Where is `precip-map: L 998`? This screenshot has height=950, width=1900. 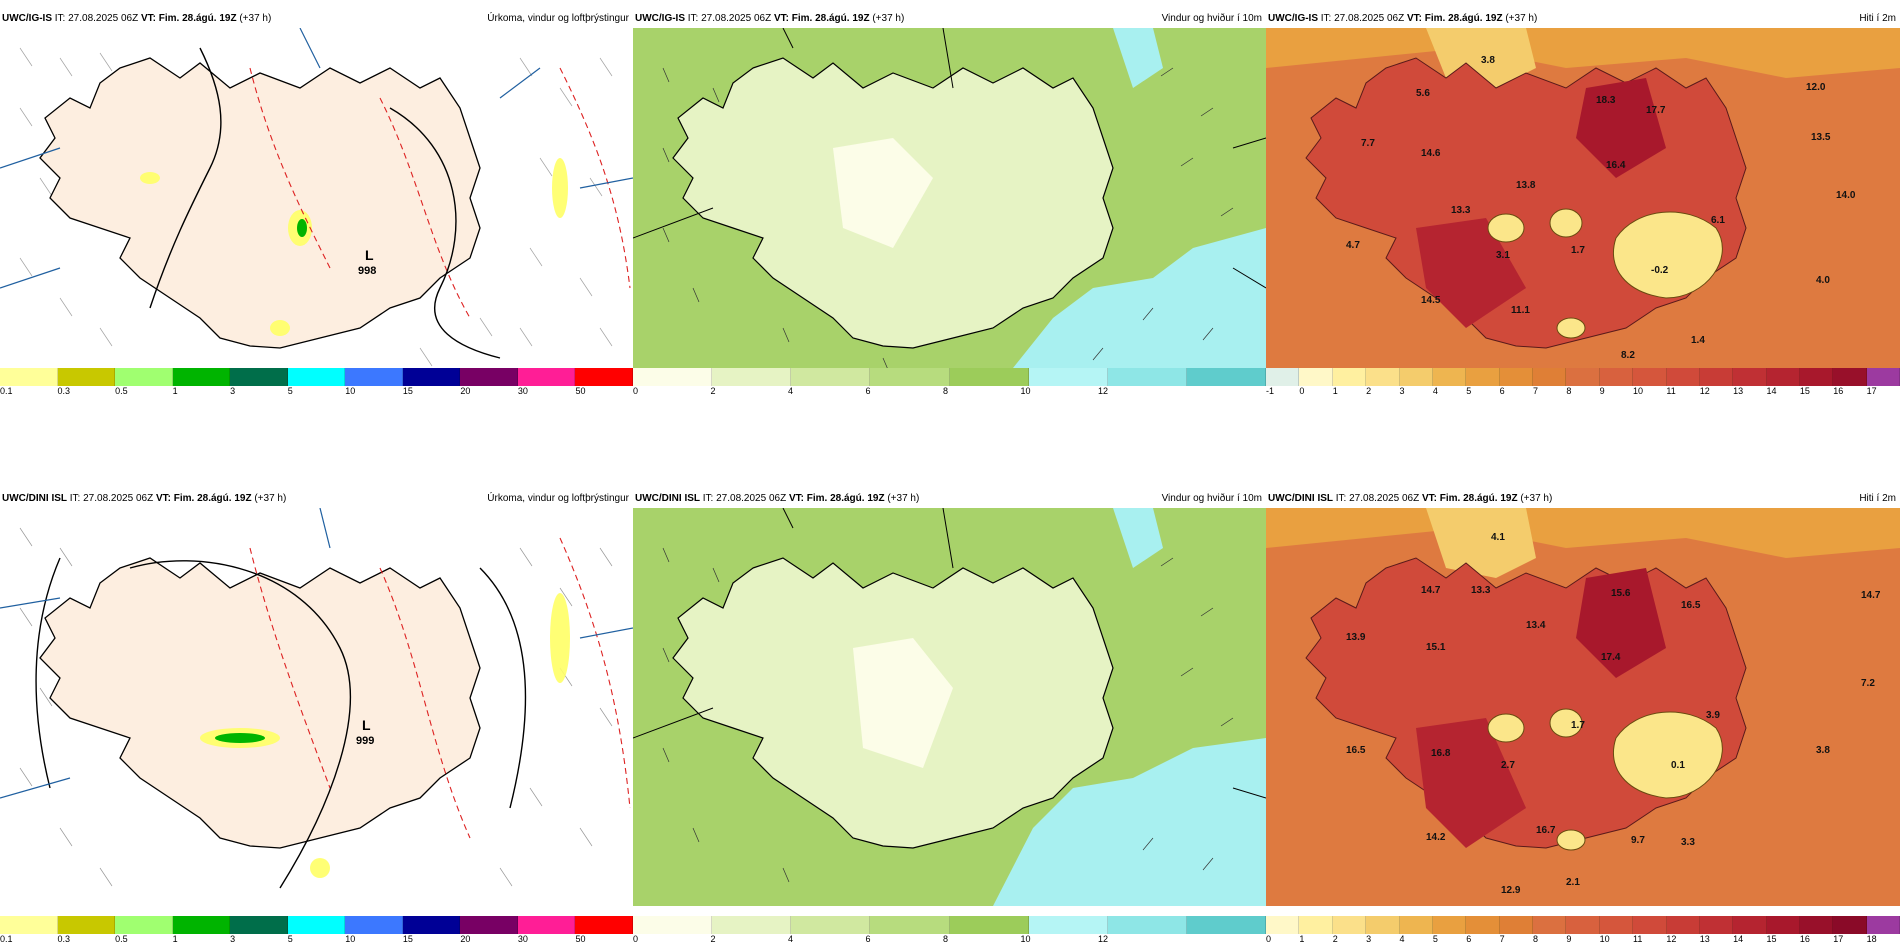
precip-map: L 998 is located at coordinates (316, 198).